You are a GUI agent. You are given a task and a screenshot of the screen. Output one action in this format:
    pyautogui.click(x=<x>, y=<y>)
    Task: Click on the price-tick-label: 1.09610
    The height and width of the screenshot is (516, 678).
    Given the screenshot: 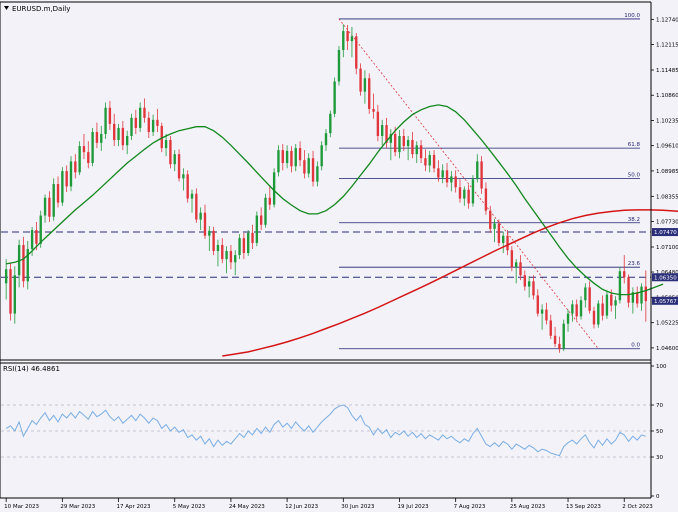 What is the action you would take?
    pyautogui.click(x=667, y=147)
    